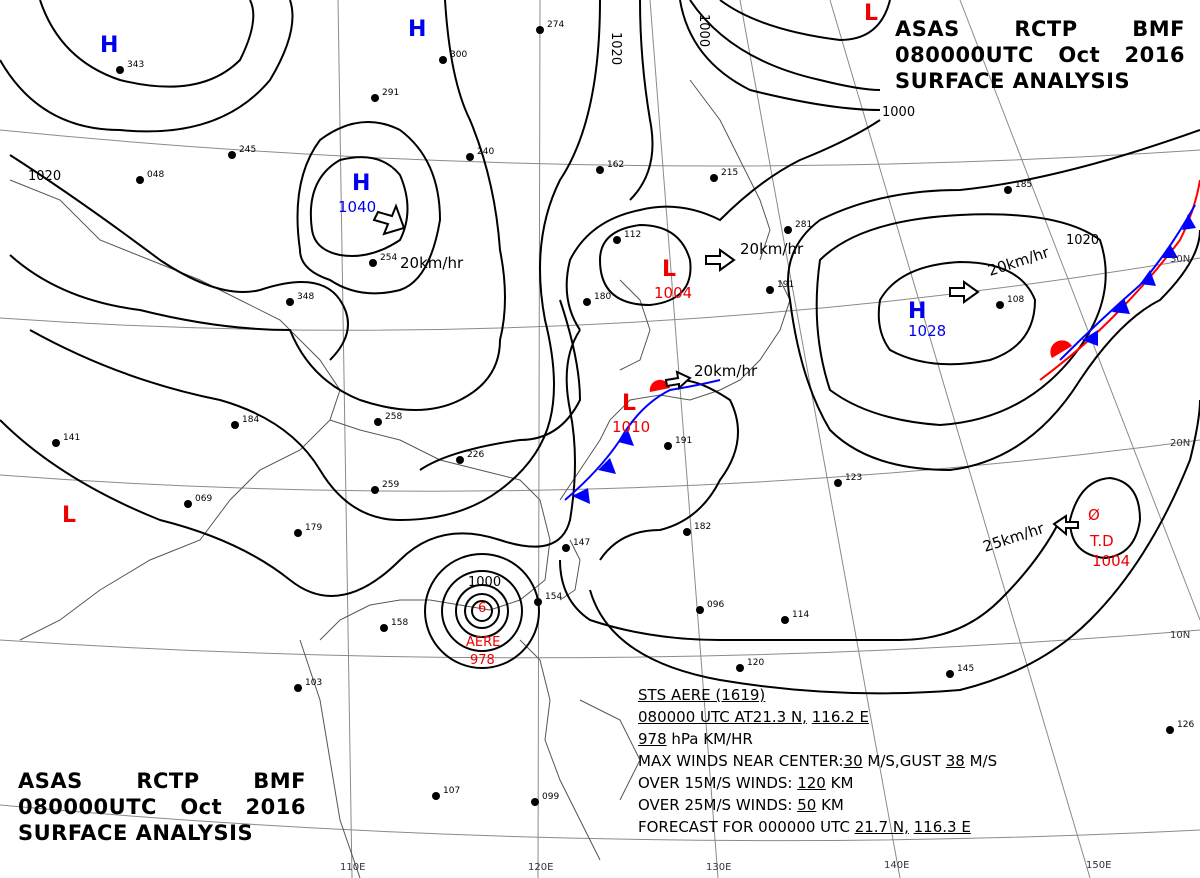  Describe the element at coordinates (853, 478) in the screenshot. I see `station-pressure-value: 123` at that location.